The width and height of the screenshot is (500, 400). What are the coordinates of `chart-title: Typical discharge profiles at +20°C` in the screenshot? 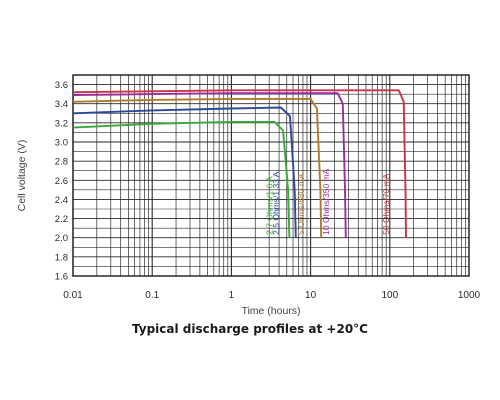 It's located at (249, 329).